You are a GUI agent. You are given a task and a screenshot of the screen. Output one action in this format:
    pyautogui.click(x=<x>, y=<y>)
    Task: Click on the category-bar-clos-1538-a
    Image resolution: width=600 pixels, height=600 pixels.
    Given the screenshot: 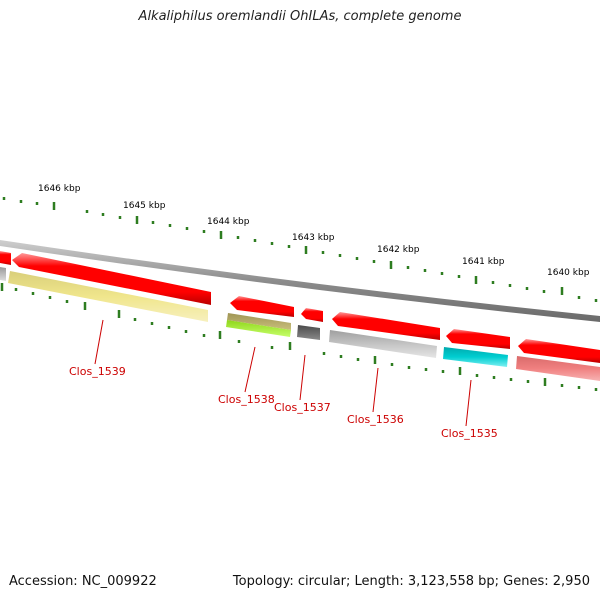 What is the action you would take?
    pyautogui.click(x=259, y=321)
    